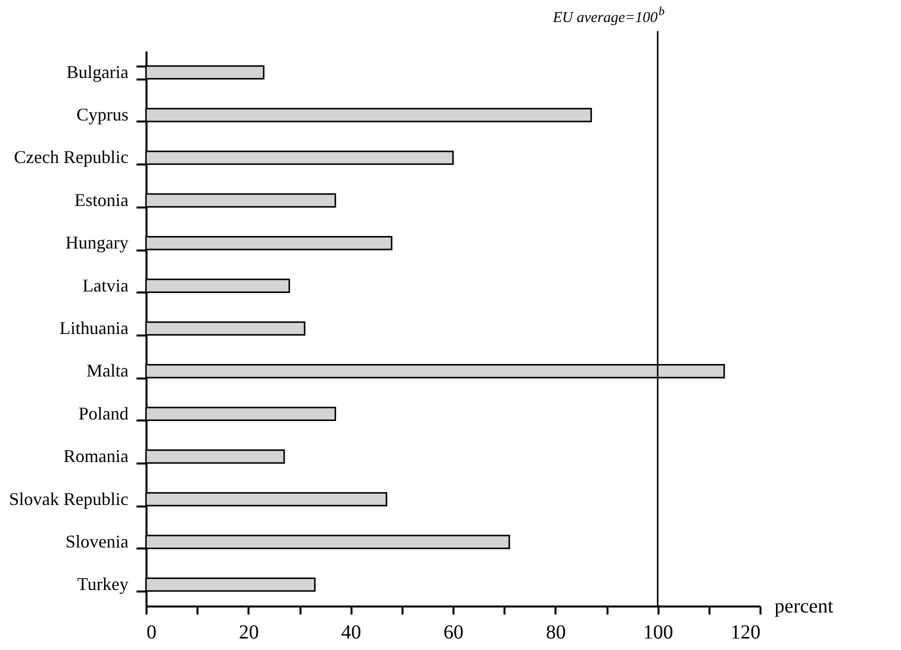 Image resolution: width=901 pixels, height=650 pixels. Describe the element at coordinates (97, 242) in the screenshot. I see `y-tick-label: Hungary` at that location.